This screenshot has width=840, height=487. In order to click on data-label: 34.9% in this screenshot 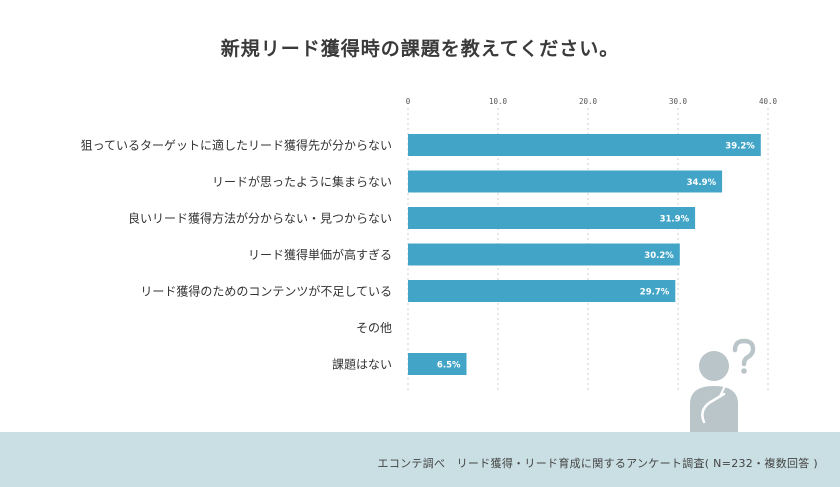, I will do `click(702, 183)`.